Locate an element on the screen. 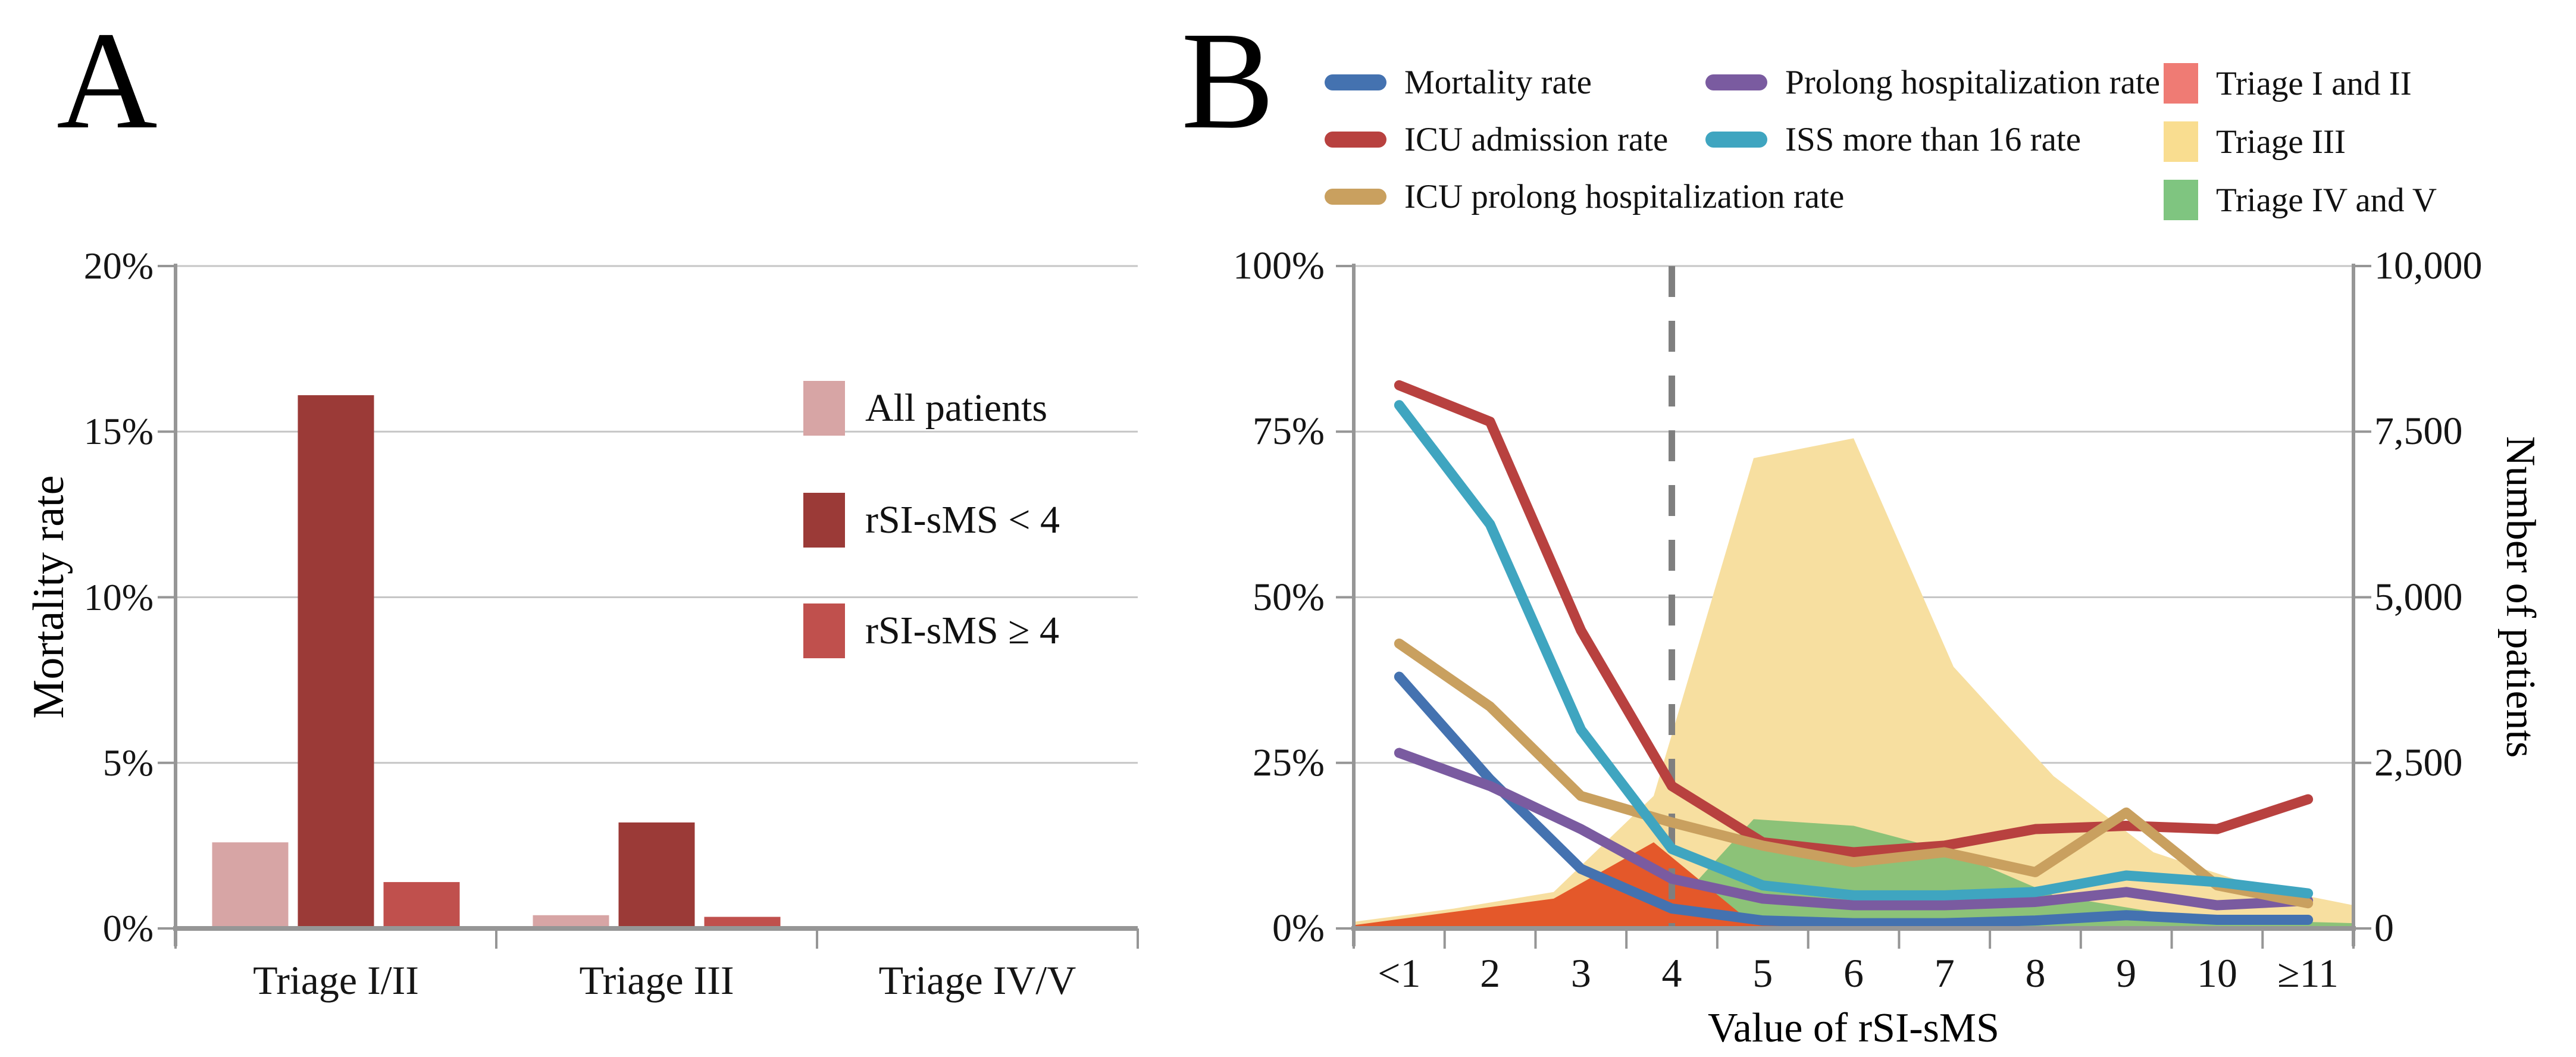 This screenshot has height=1057, width=2576. panel-b-y-right-axis-title: Number of patients is located at coordinates (2520, 597).